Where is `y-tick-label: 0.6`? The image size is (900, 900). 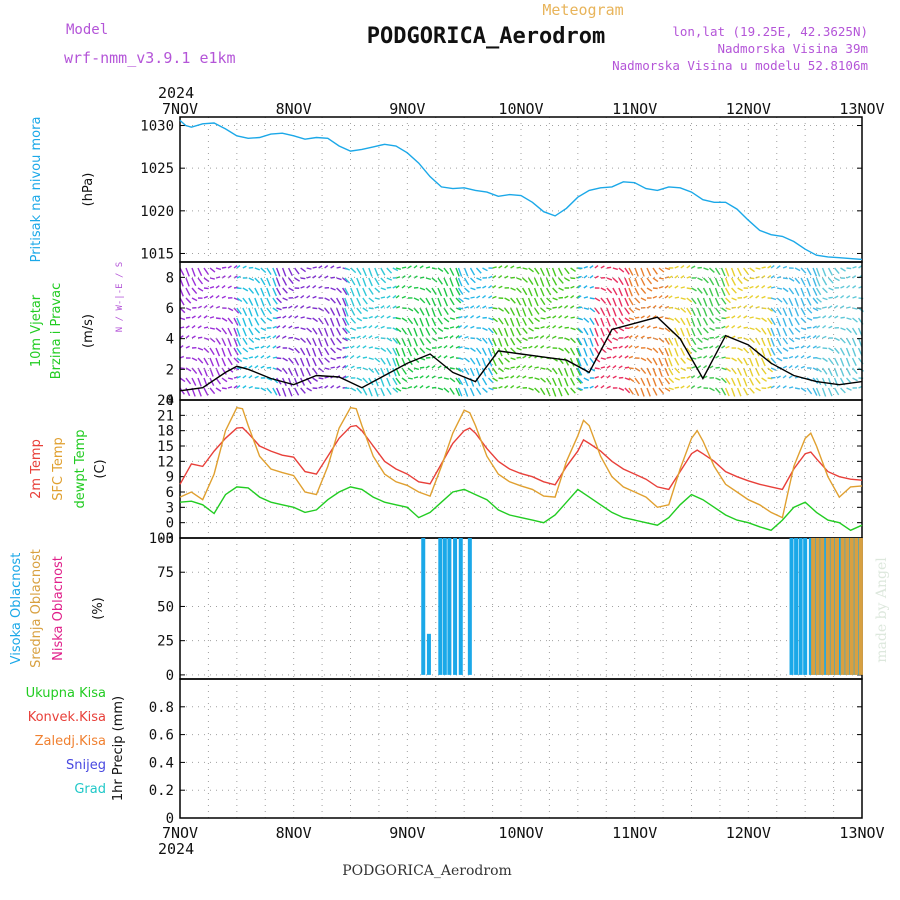 y-tick-label: 0.6 is located at coordinates (161, 736).